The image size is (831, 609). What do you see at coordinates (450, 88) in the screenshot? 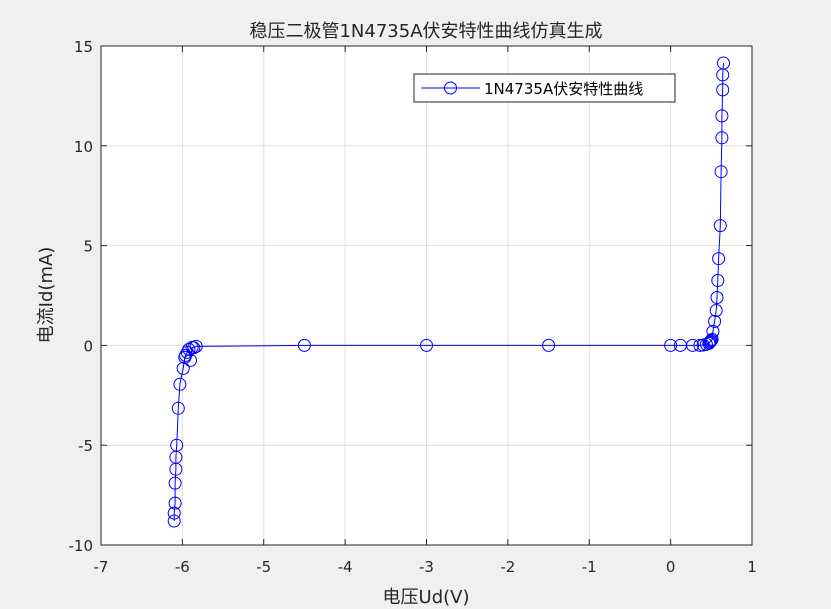
I see `legend-marker-sample` at bounding box center [450, 88].